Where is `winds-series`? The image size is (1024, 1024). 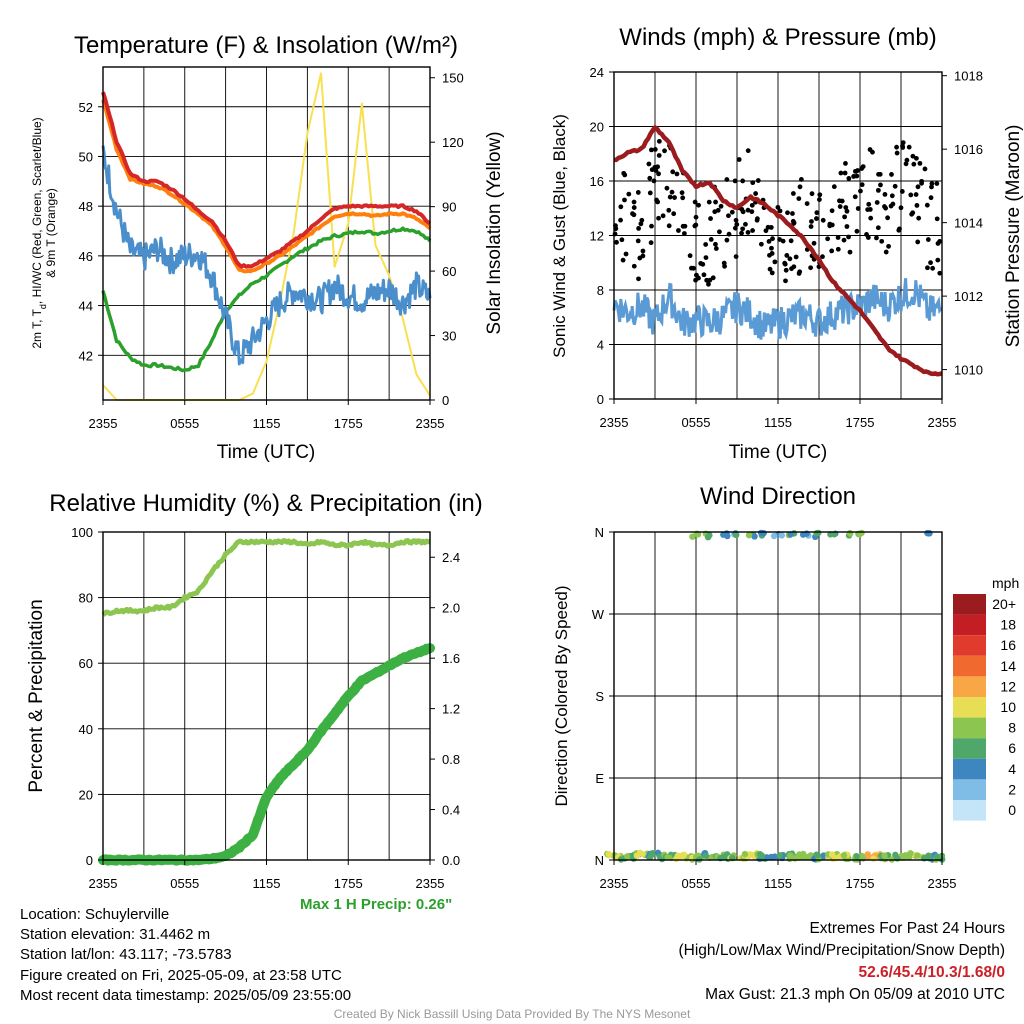
winds-series is located at coordinates (777, 251).